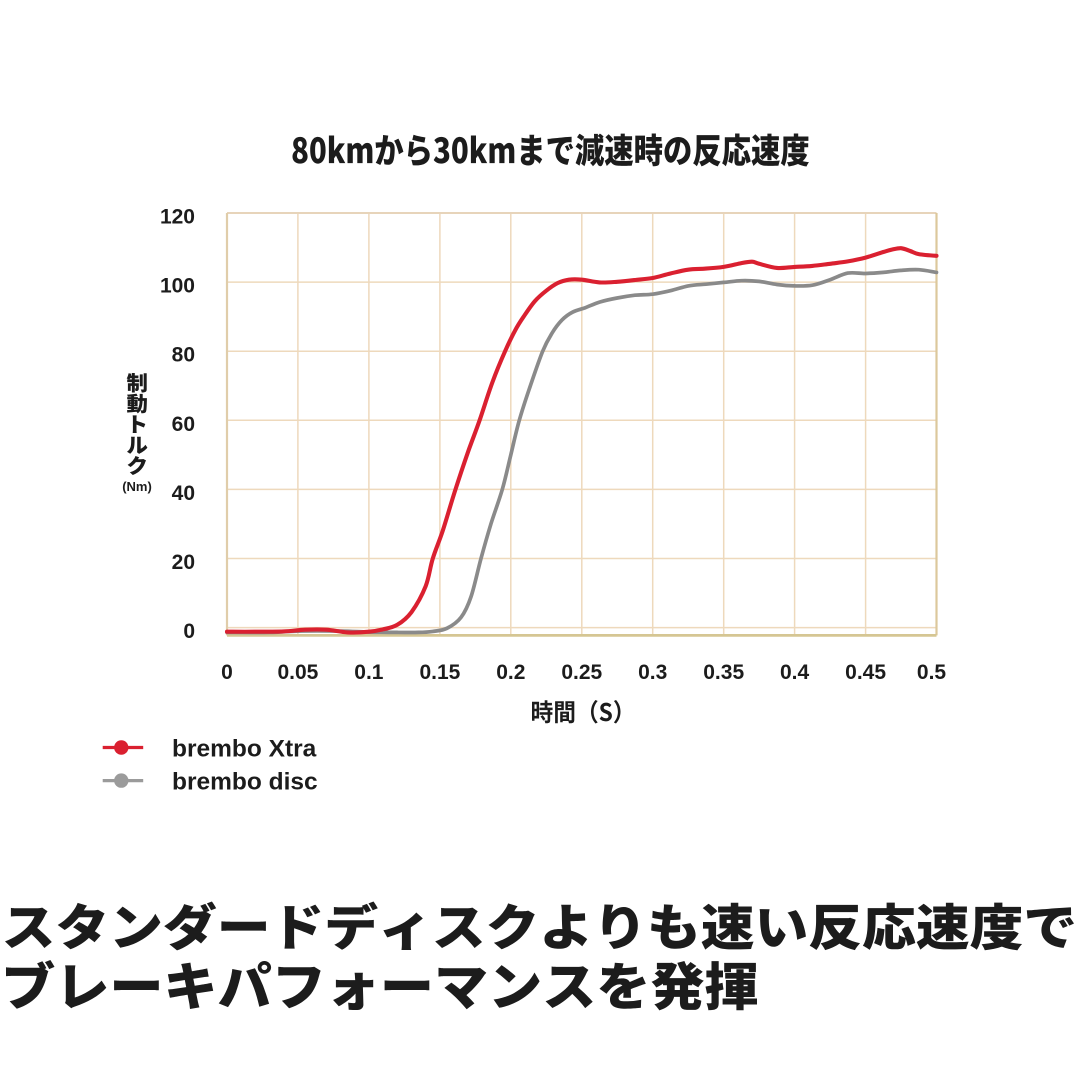 This screenshot has height=1080, width=1080. What do you see at coordinates (510, 672) in the screenshot?
I see `svg-text: 0.2` at bounding box center [510, 672].